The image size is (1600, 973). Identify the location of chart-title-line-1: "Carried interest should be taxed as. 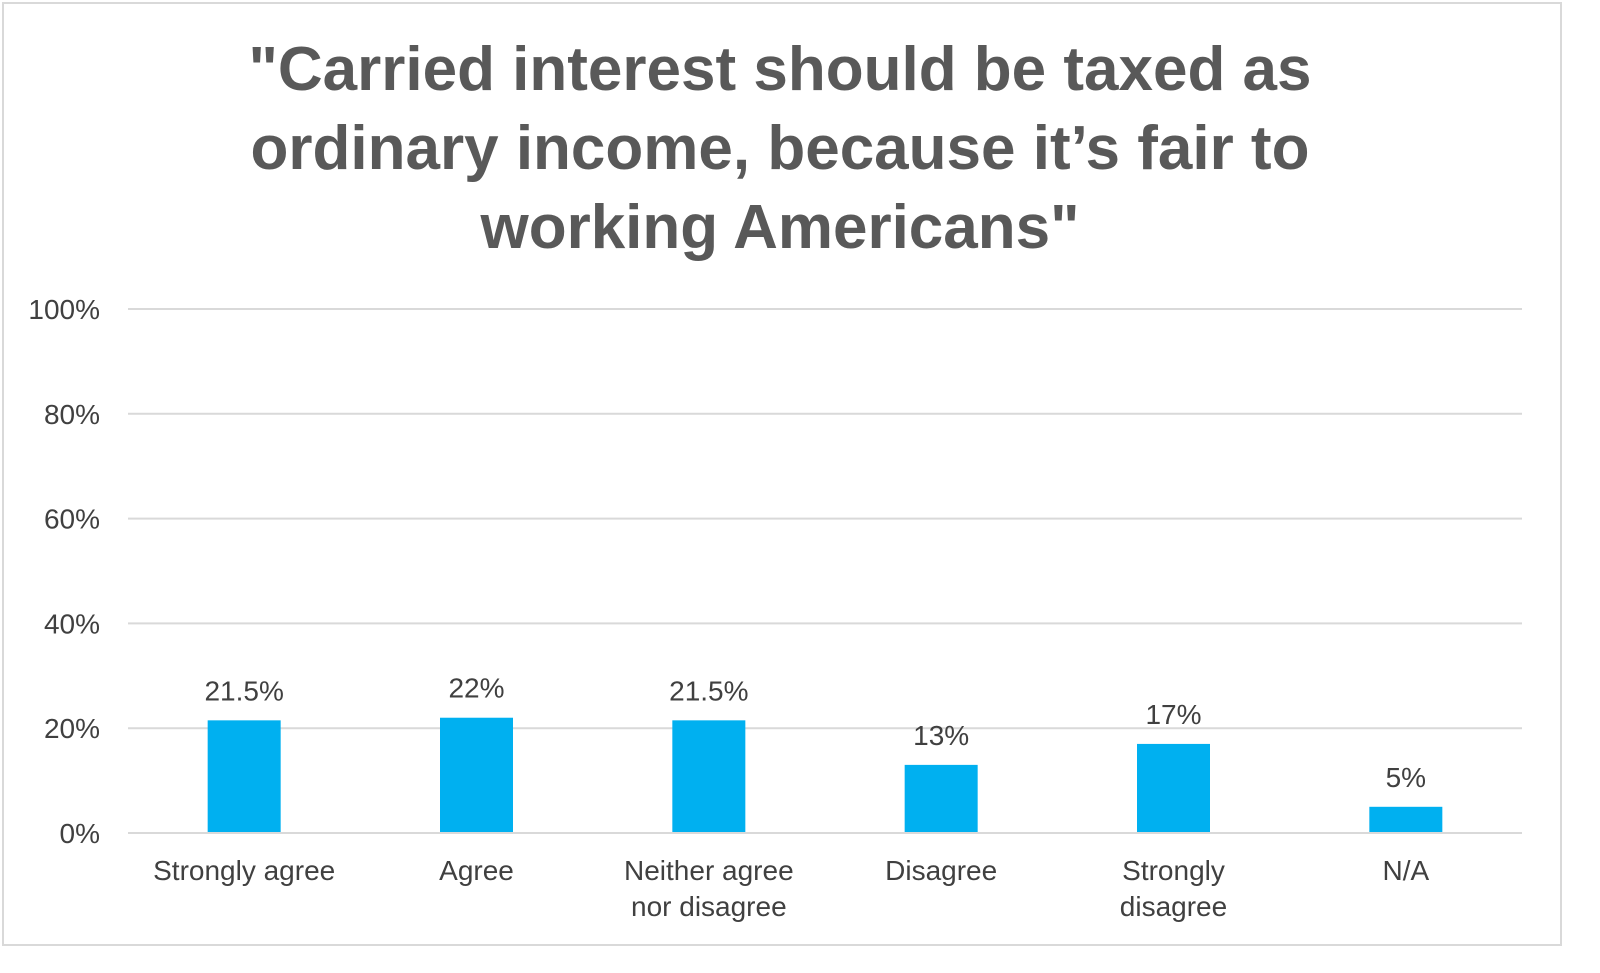
(780, 69).